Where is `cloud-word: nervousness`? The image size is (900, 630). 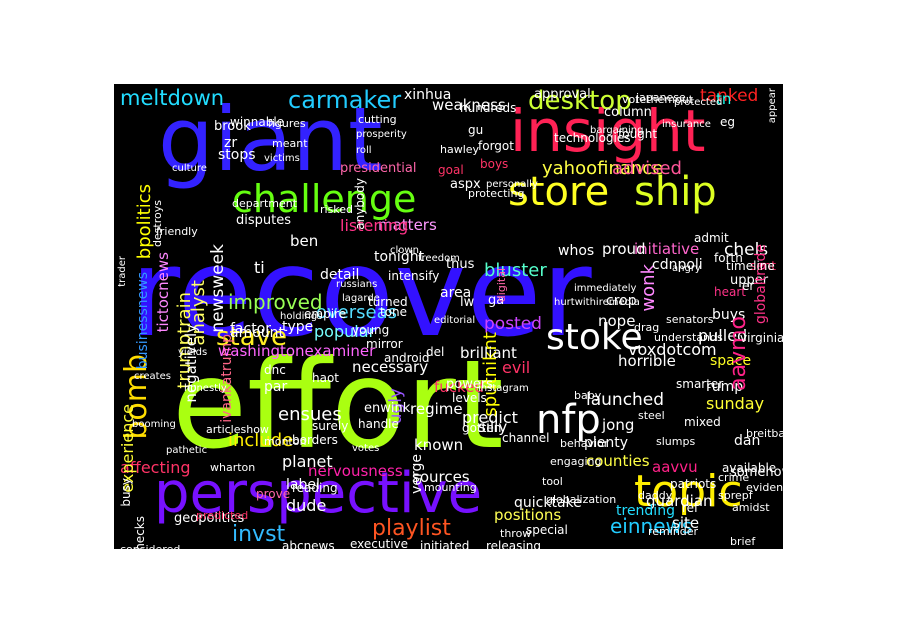
cloud-word: nervousness is located at coordinates (355, 471).